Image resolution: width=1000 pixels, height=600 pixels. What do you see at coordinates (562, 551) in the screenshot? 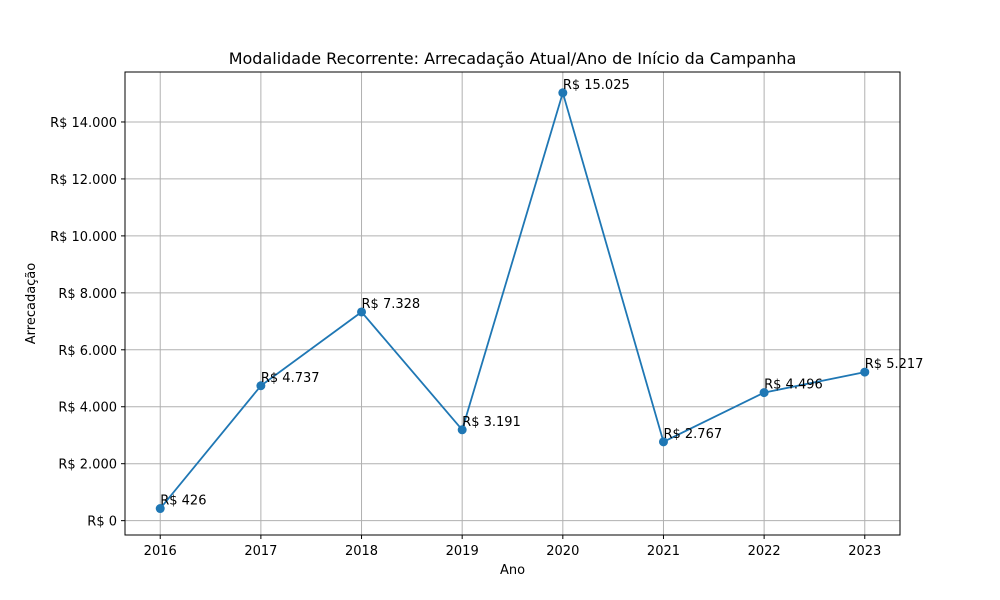
I see `x-tick-label: 2020` at bounding box center [562, 551].